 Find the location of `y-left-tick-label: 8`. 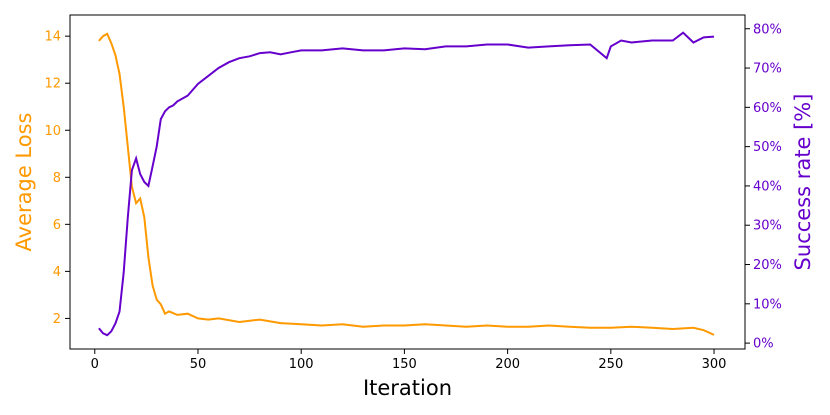

y-left-tick-label: 8 is located at coordinates (57, 178).